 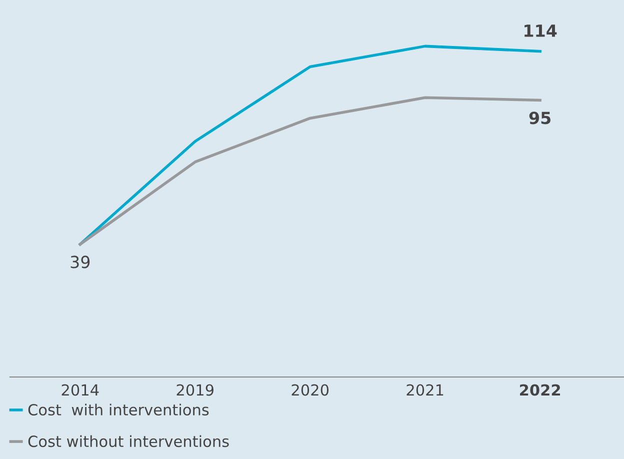 I want to click on legend-label: Cost with interventions, so click(x=118, y=410).